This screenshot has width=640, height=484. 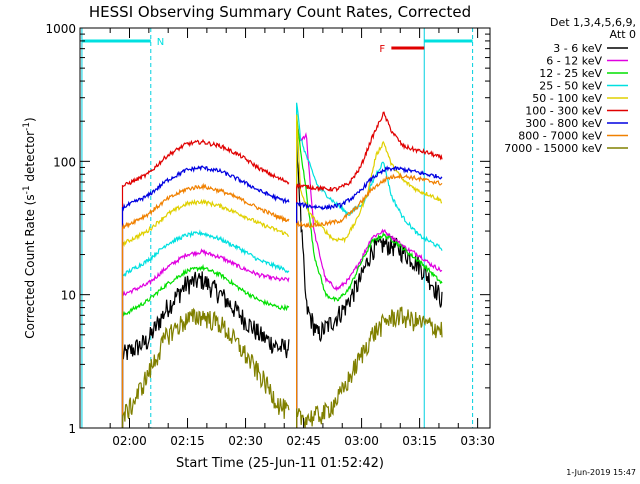 I want to click on legend-label: 3 - 6 keV, so click(x=577, y=48).